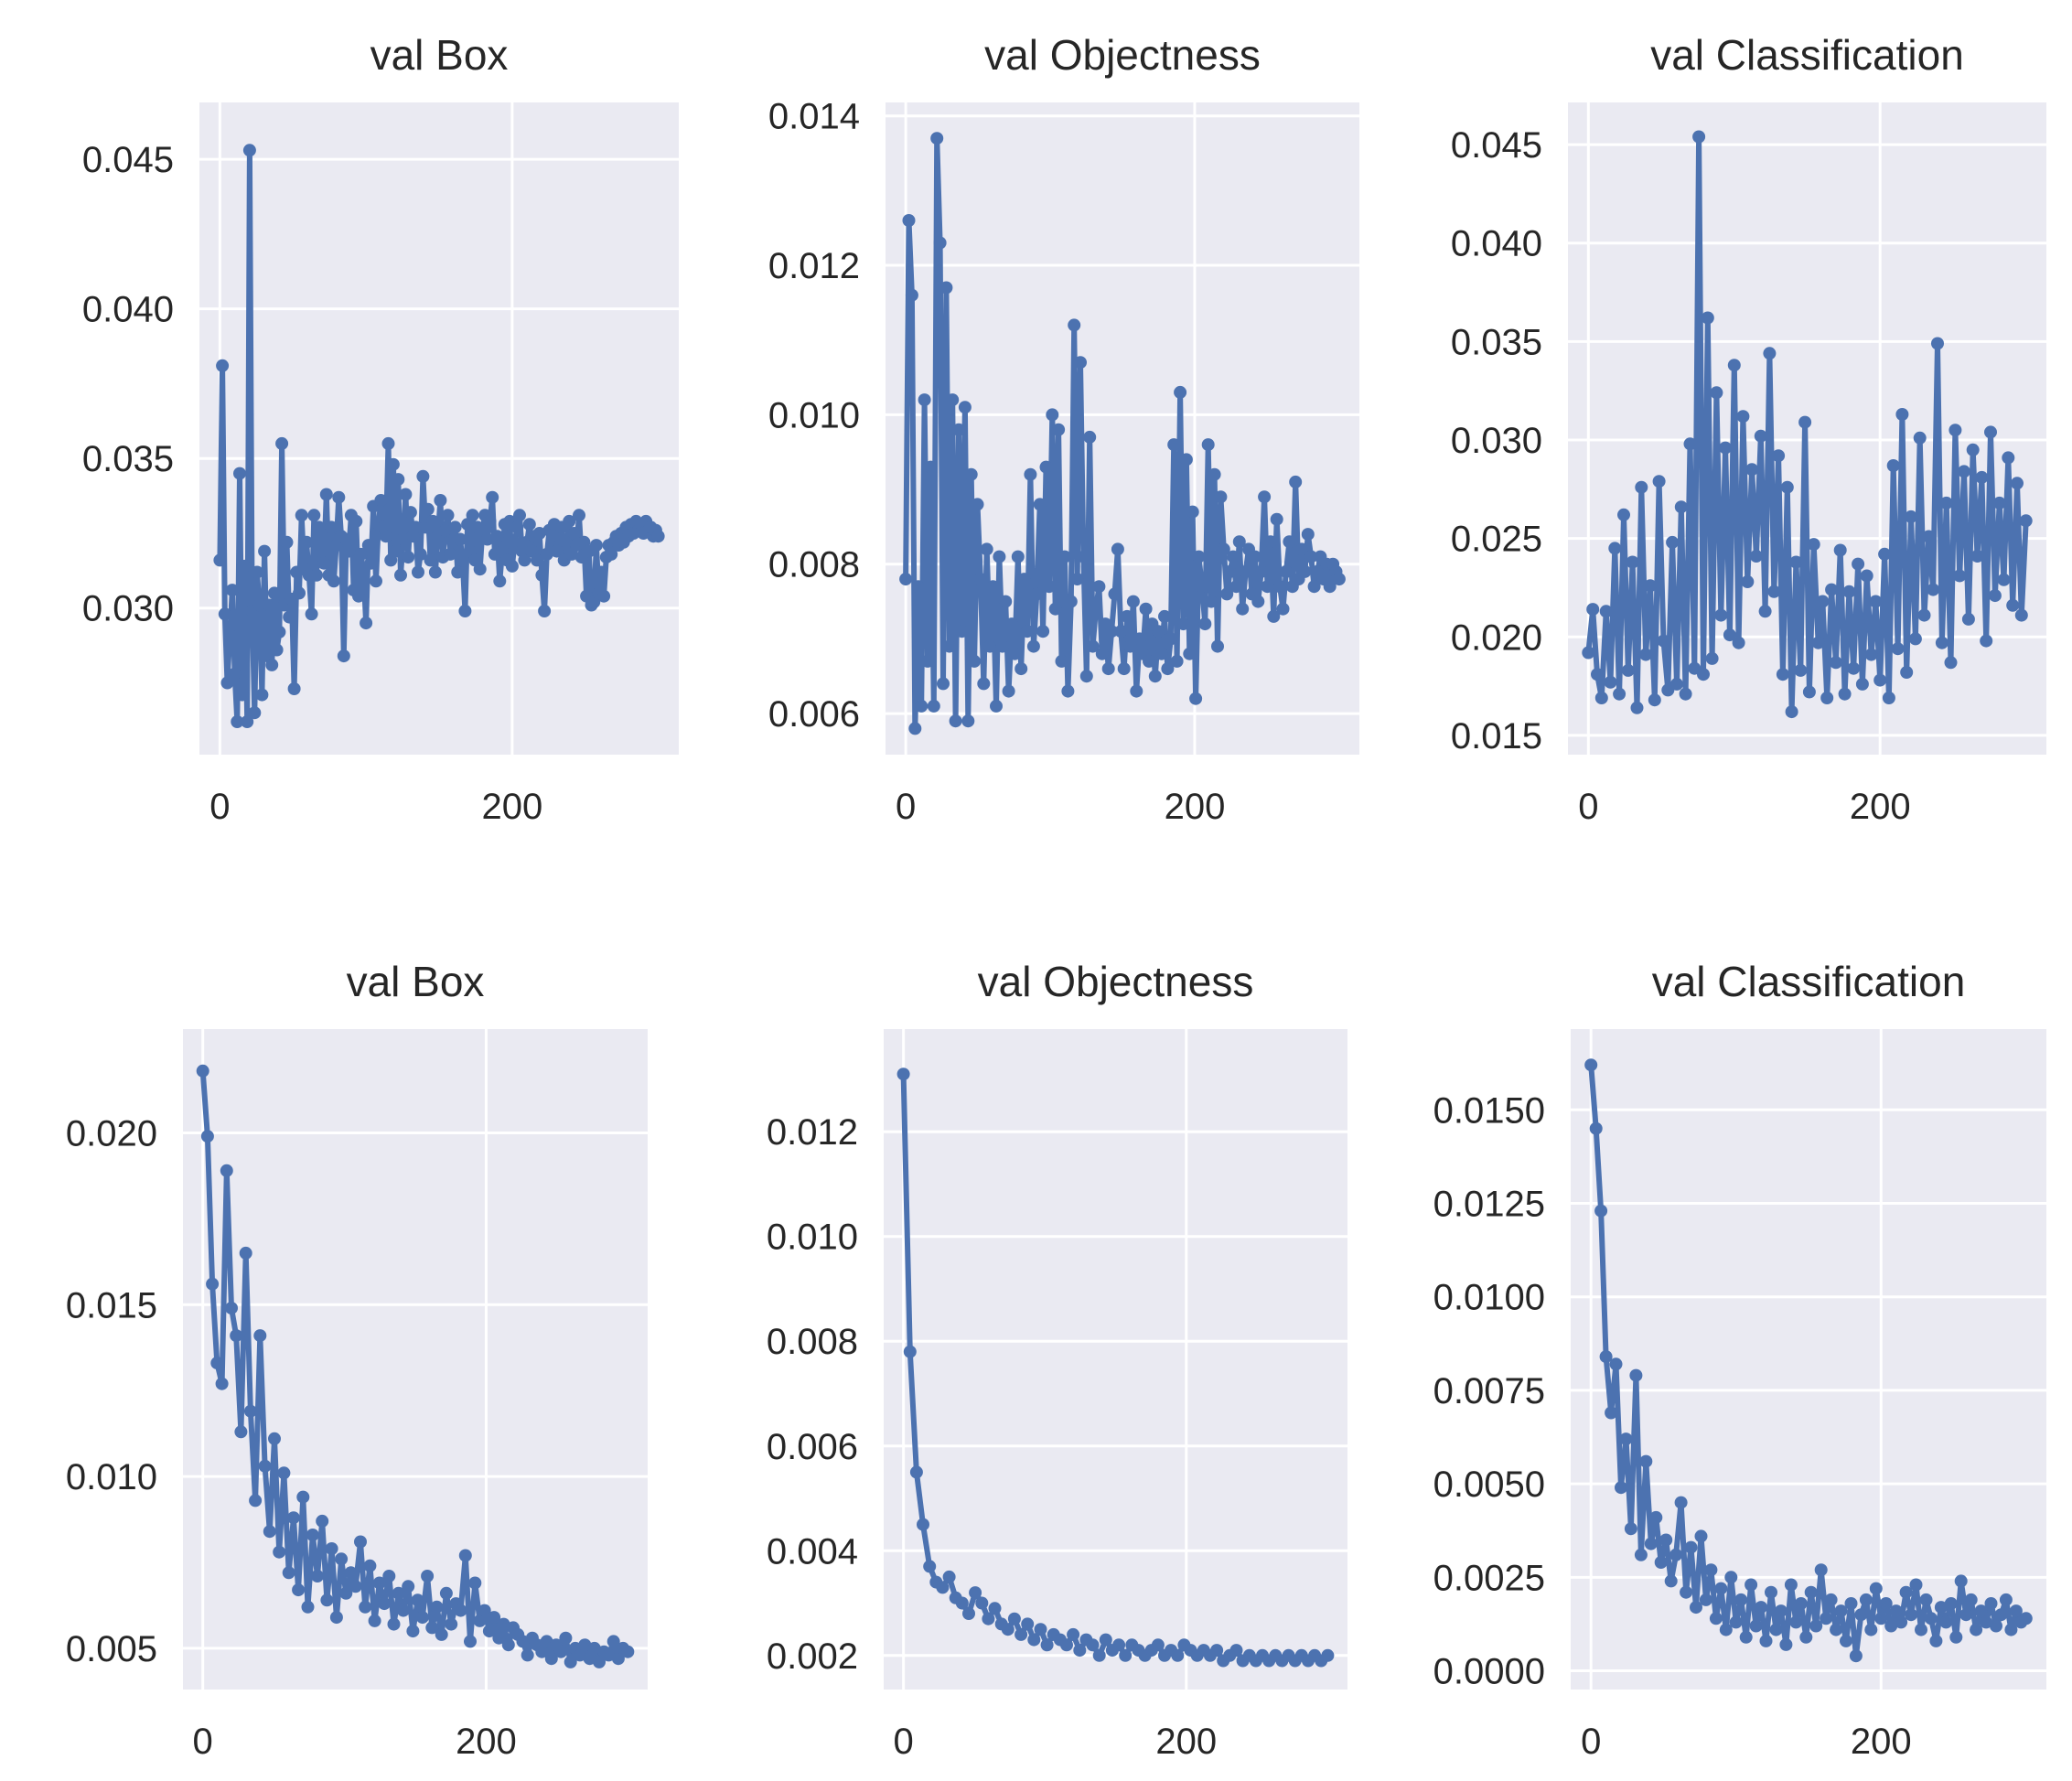  Describe the element at coordinates (1489, 1391) in the screenshot. I see `y-tick-label: 0.0075` at that location.